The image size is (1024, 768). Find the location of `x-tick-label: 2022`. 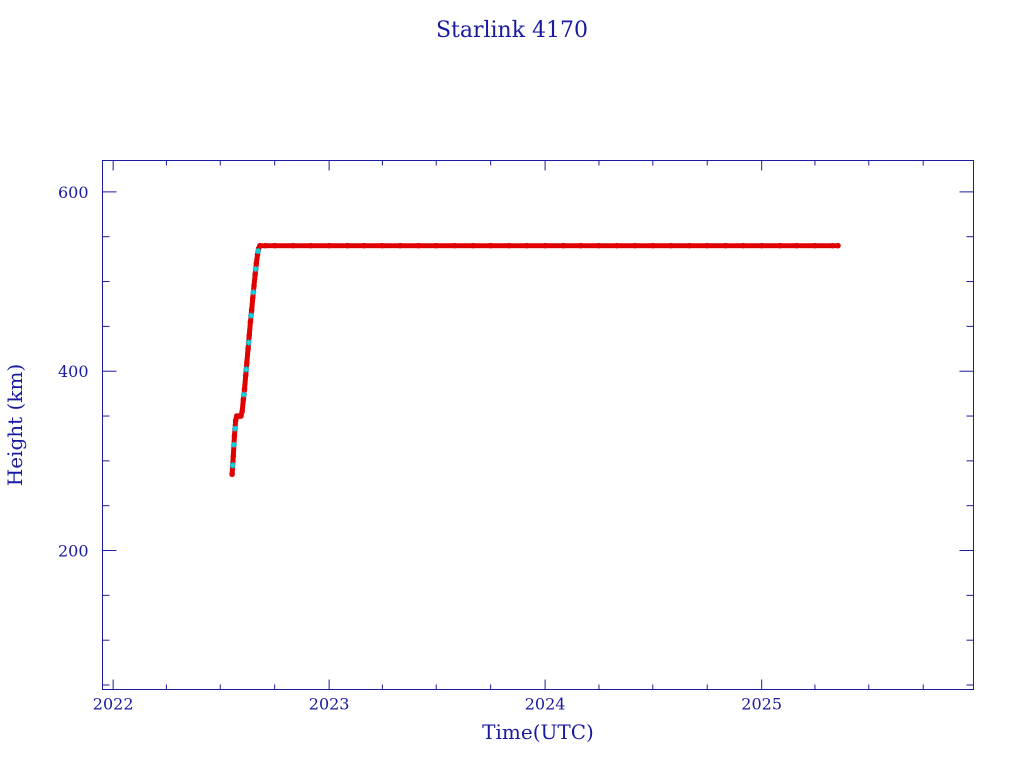

x-tick-label: 2022 is located at coordinates (113, 704).